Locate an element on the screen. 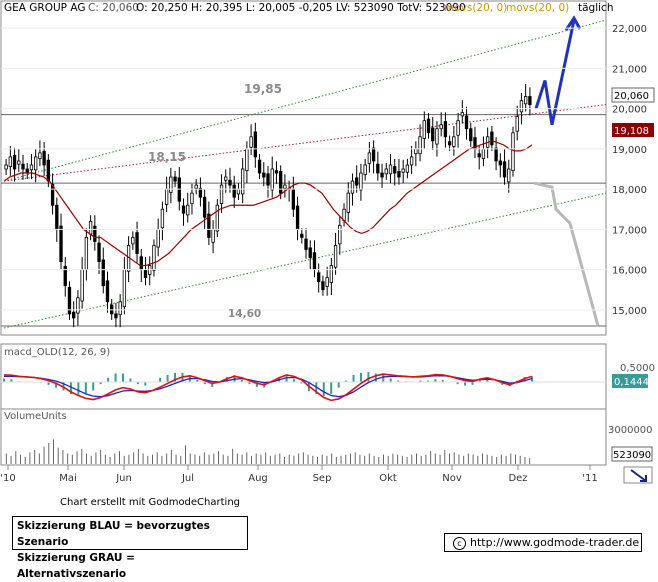  arrow-down-right-icon is located at coordinates (638, 475).